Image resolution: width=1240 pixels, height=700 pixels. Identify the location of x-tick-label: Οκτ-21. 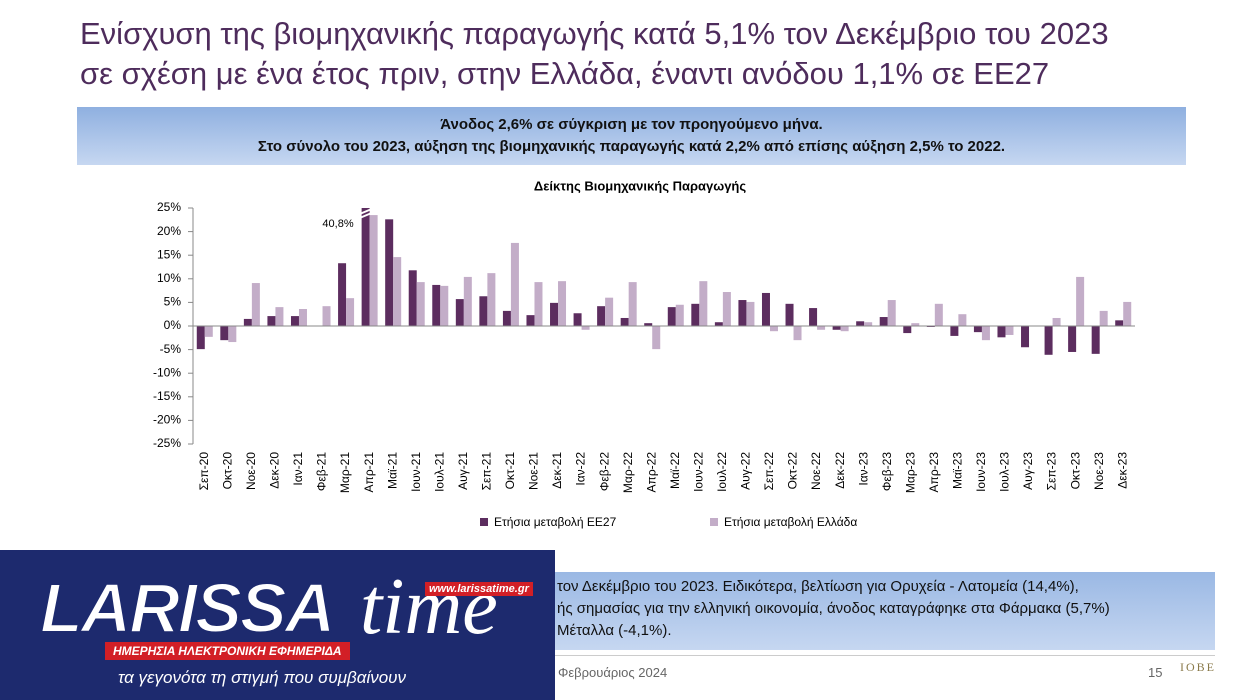
(510, 471).